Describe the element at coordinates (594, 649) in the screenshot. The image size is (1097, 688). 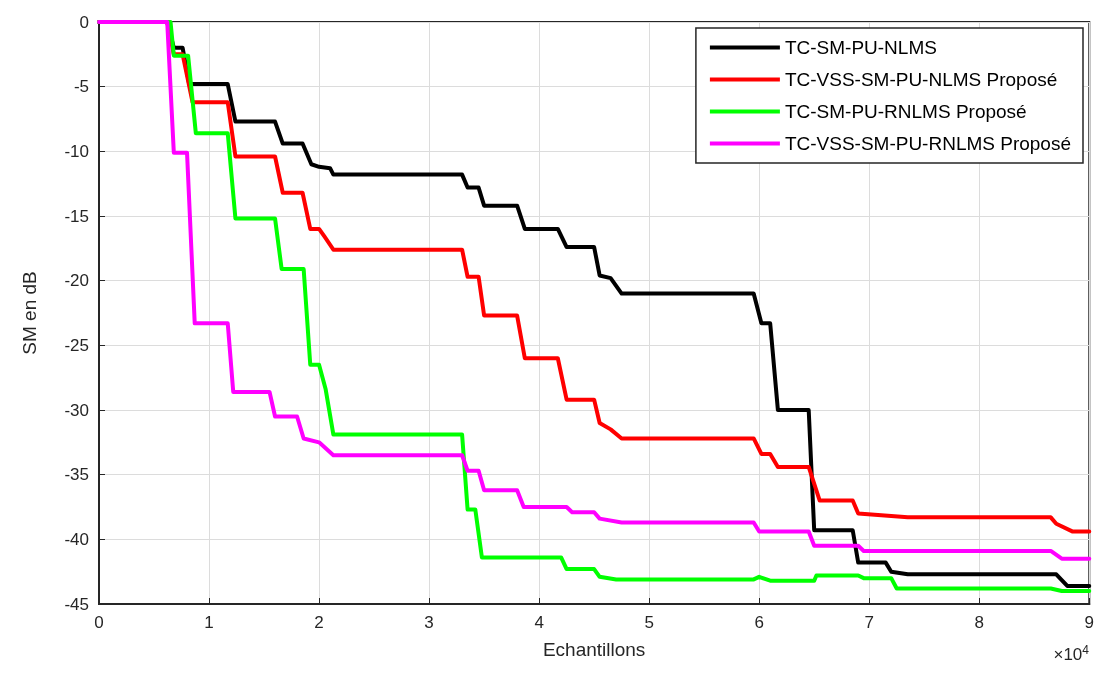
I see `x-axis-title: Echantillons` at that location.